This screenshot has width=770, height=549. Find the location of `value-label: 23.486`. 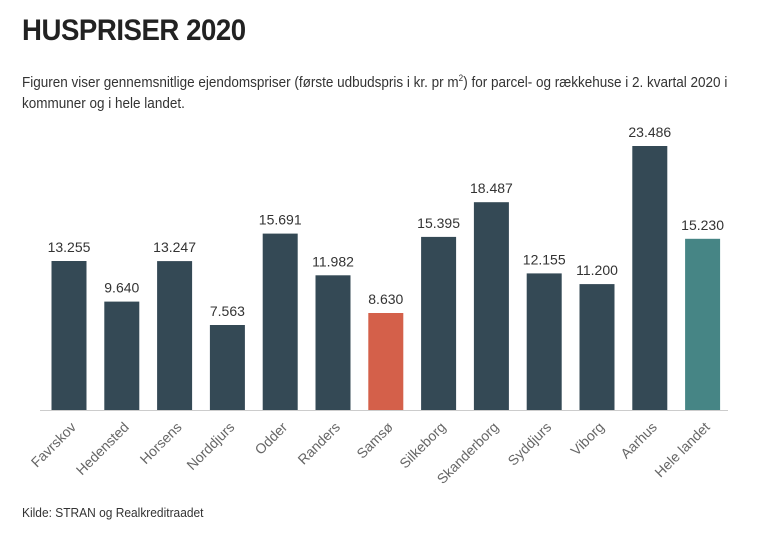

value-label: 23.486 is located at coordinates (649, 132).